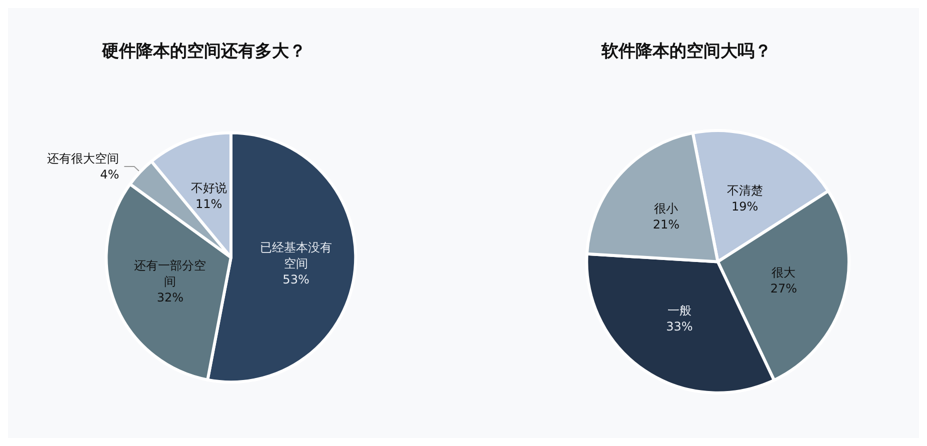 This screenshot has height=446, width=927. Describe the element at coordinates (784, 273) in the screenshot. I see `slice-label: 很大` at that location.